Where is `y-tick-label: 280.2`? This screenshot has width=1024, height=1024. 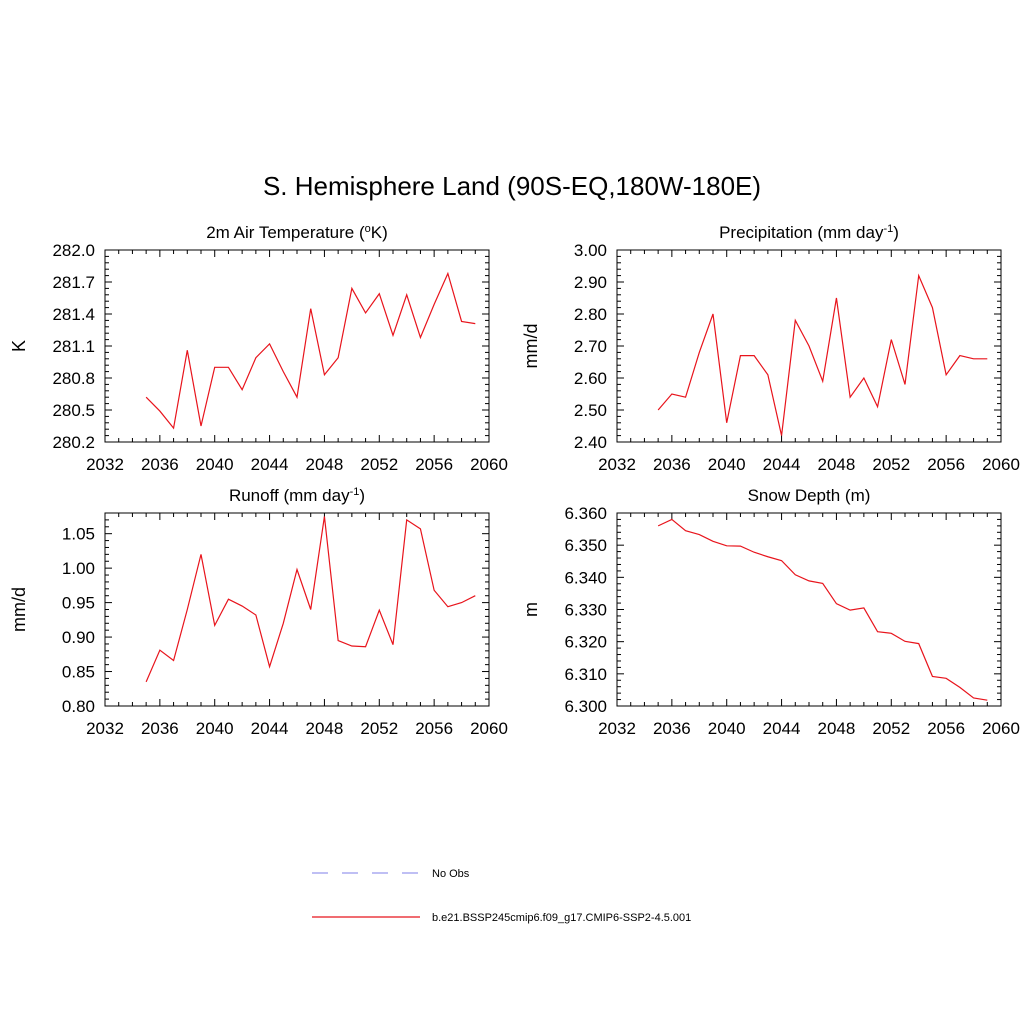
y-tick-label: 280.2 is located at coordinates (73, 442).